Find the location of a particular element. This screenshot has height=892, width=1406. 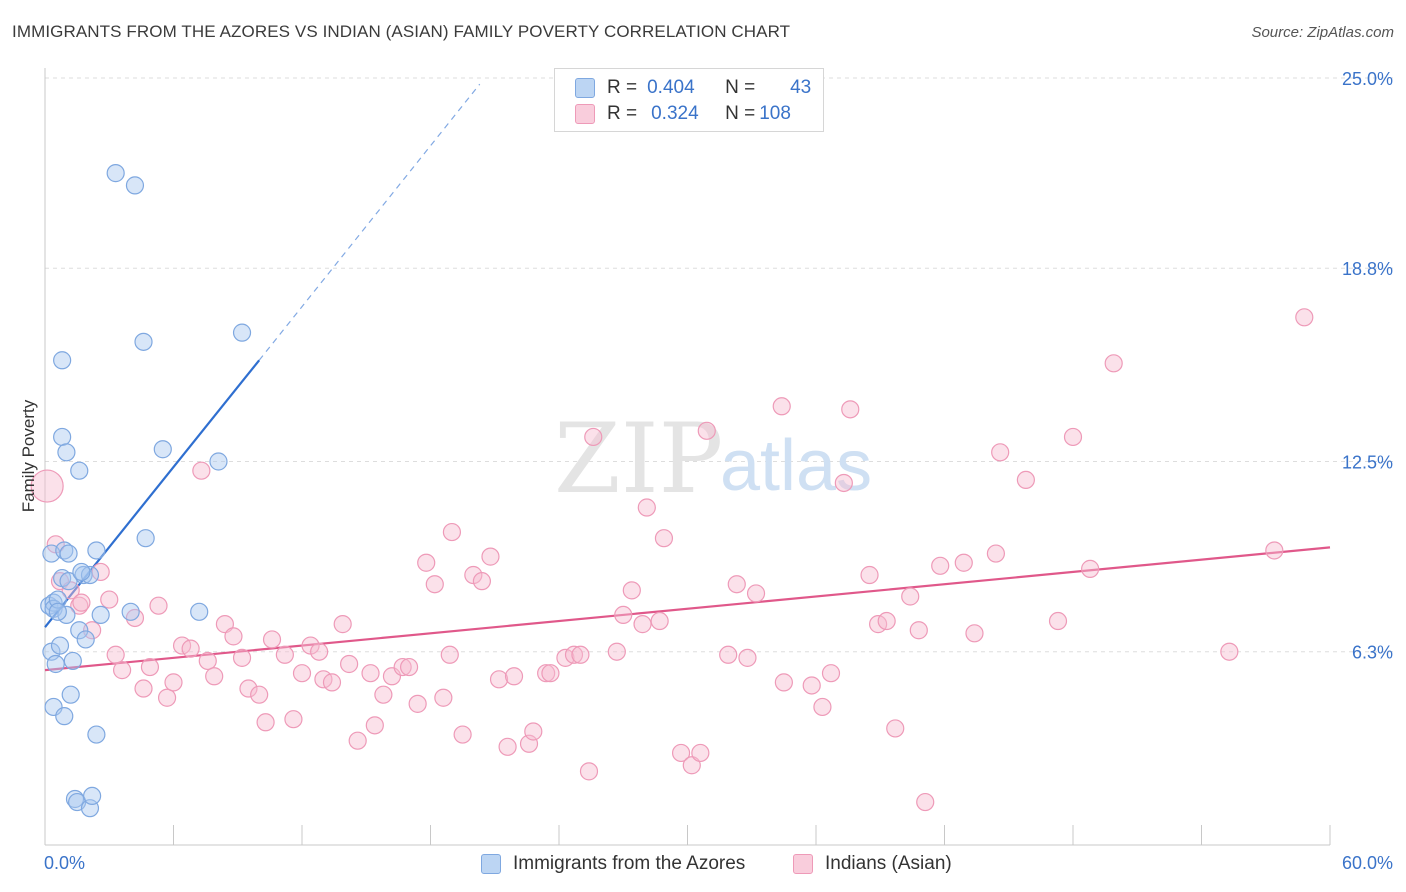

y-tick-label: 25.0% is located at coordinates (1367, 79).